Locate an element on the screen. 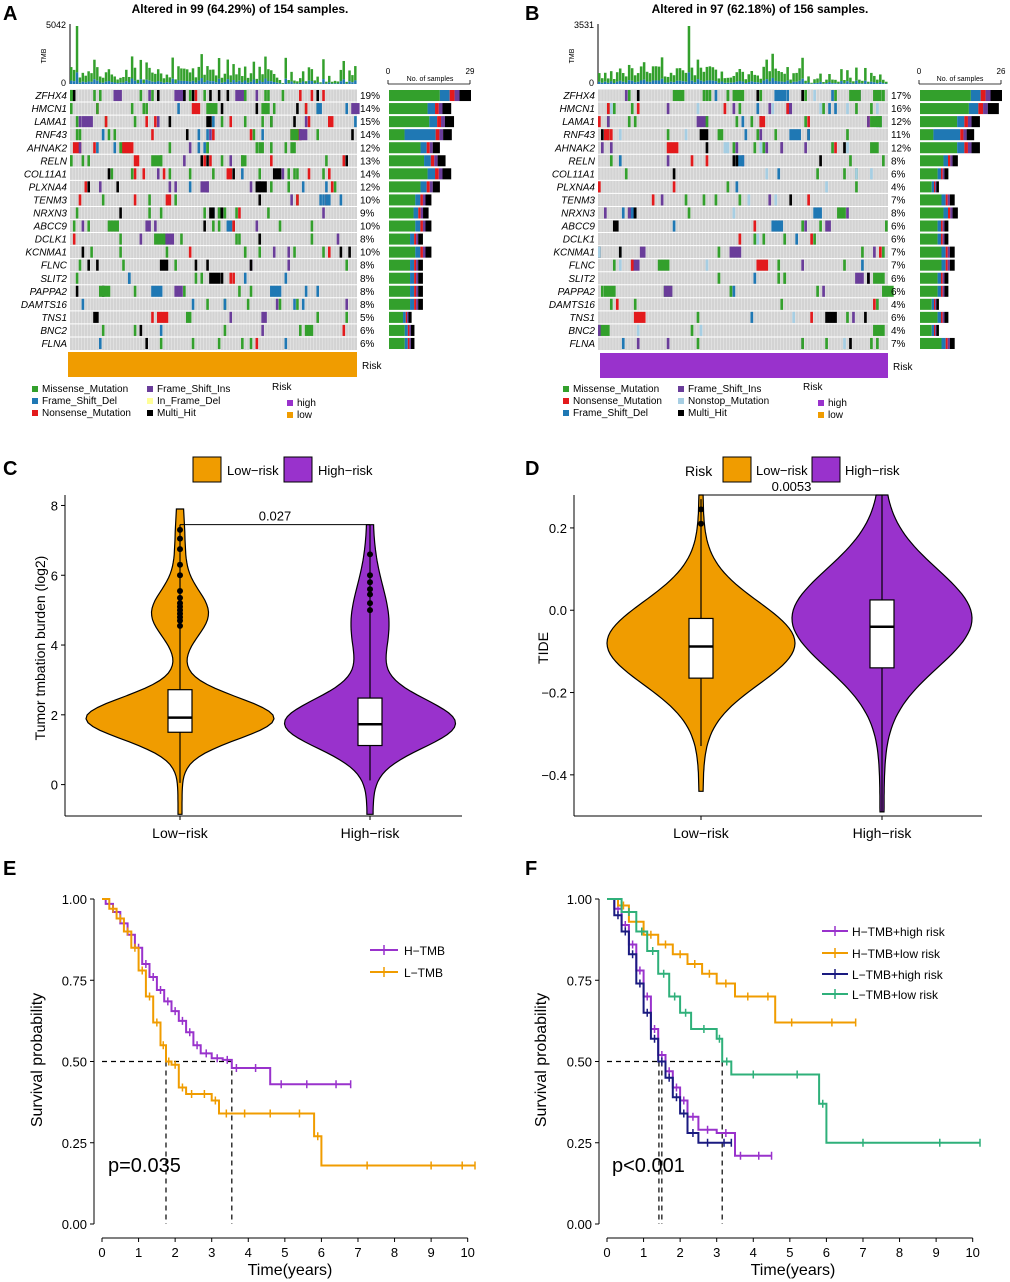  gene-label: HMCN1 is located at coordinates (577, 109).